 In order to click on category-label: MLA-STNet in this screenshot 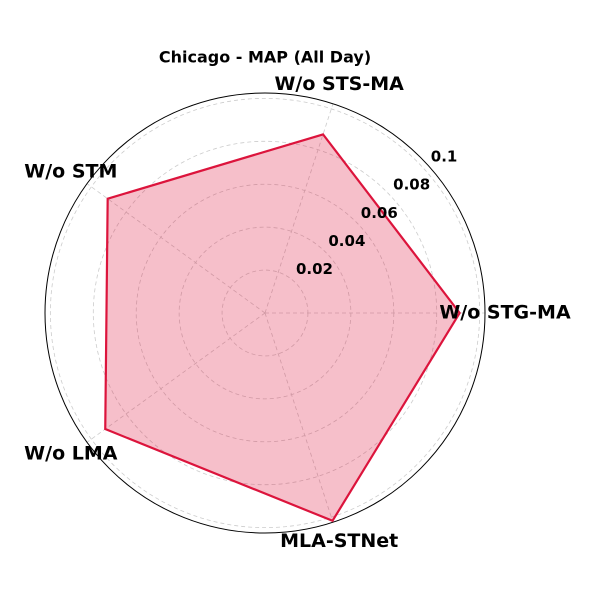, I will do `click(339, 541)`.